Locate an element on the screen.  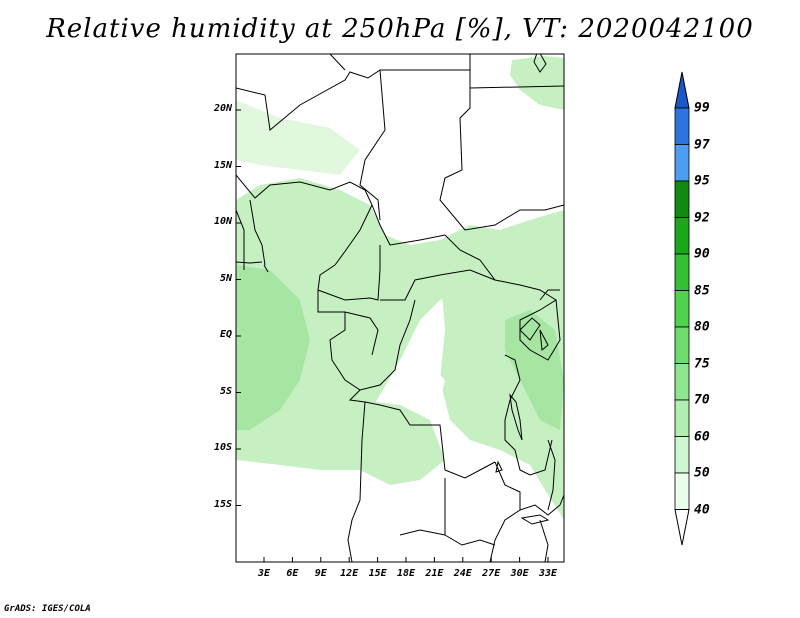
colorbar-label: 75 is located at coordinates (702, 363).